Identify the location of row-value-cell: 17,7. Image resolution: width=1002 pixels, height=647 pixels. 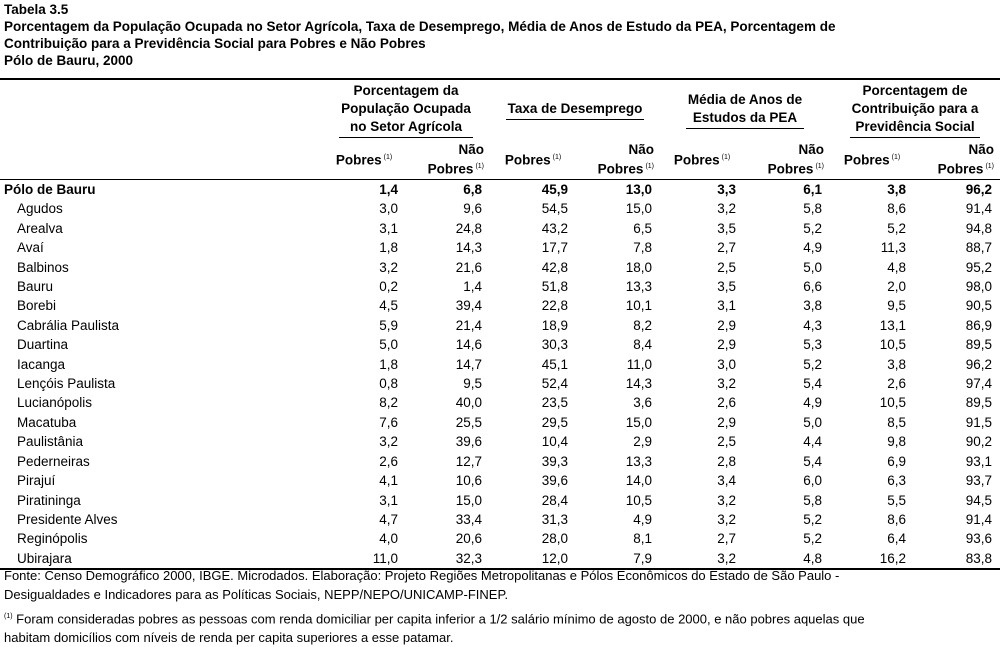
(554, 248).